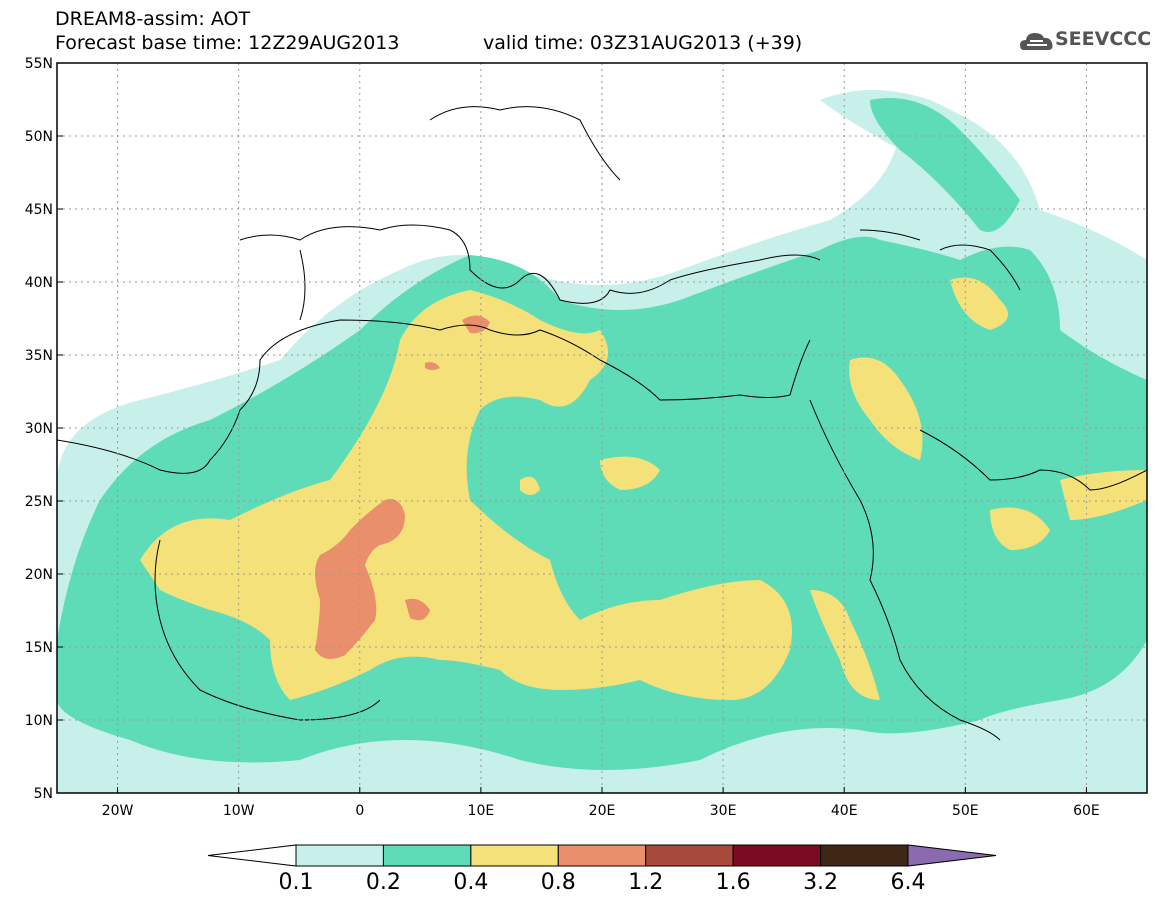 Image resolution: width=1165 pixels, height=905 pixels. What do you see at coordinates (39, 137) in the screenshot?
I see `y-tick-label: 50N` at bounding box center [39, 137].